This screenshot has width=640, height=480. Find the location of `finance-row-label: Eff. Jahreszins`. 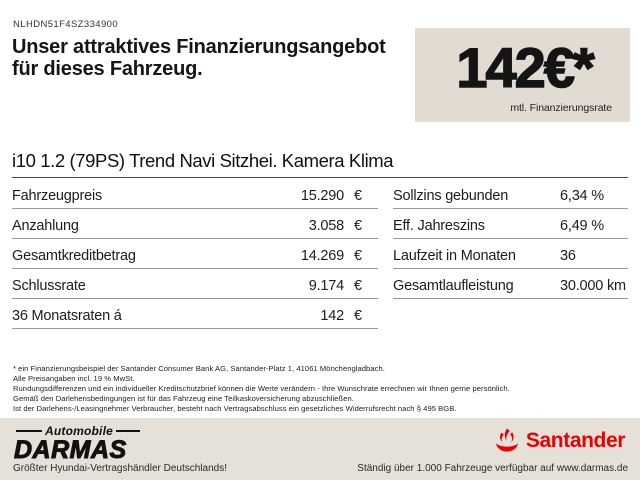

finance-row-label: Eff. Jahreszins is located at coordinates (439, 226).